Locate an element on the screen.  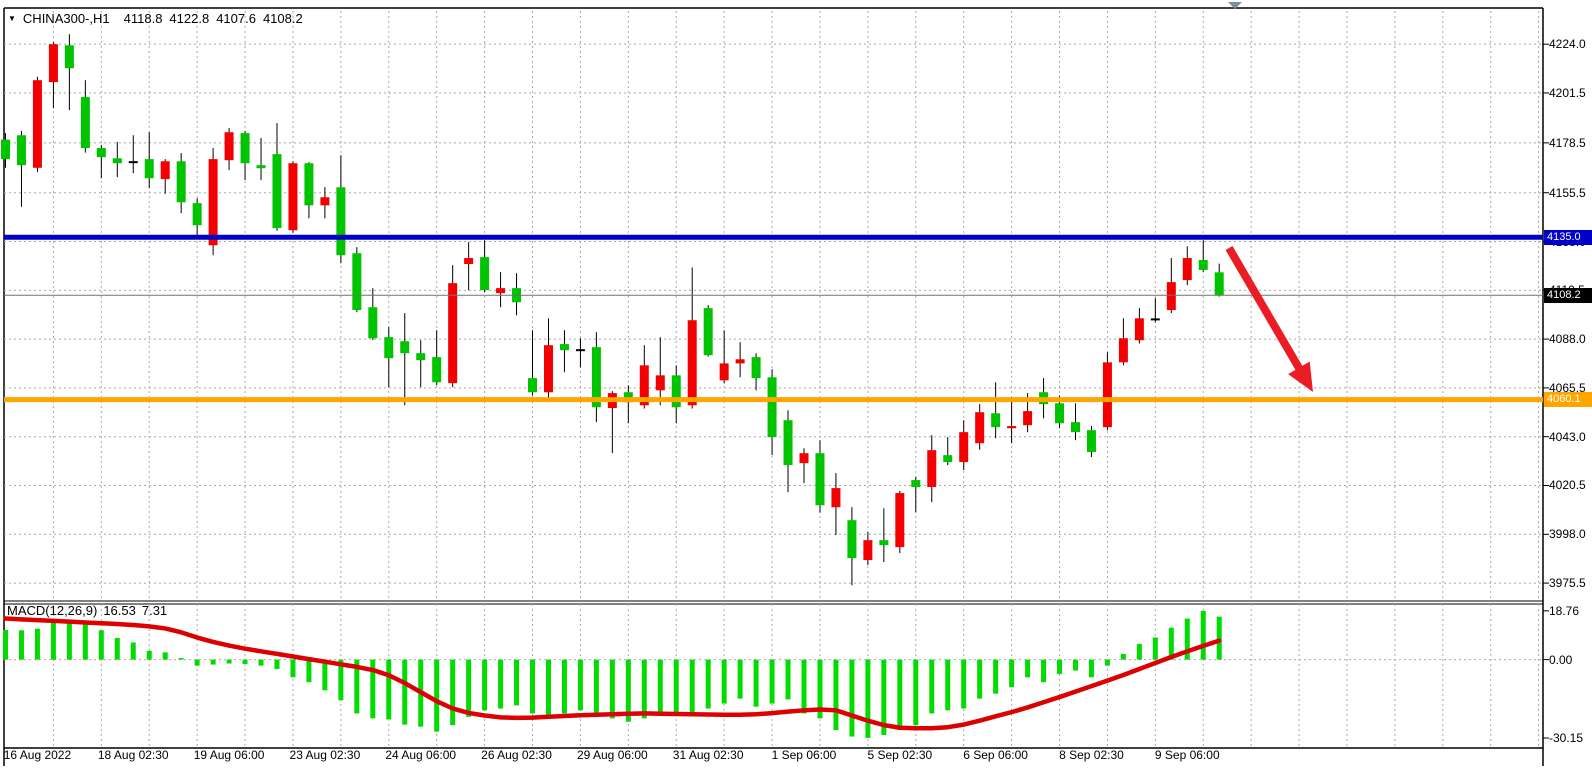
symbol-dropdown-icon: ▼ is located at coordinates (12, 18).